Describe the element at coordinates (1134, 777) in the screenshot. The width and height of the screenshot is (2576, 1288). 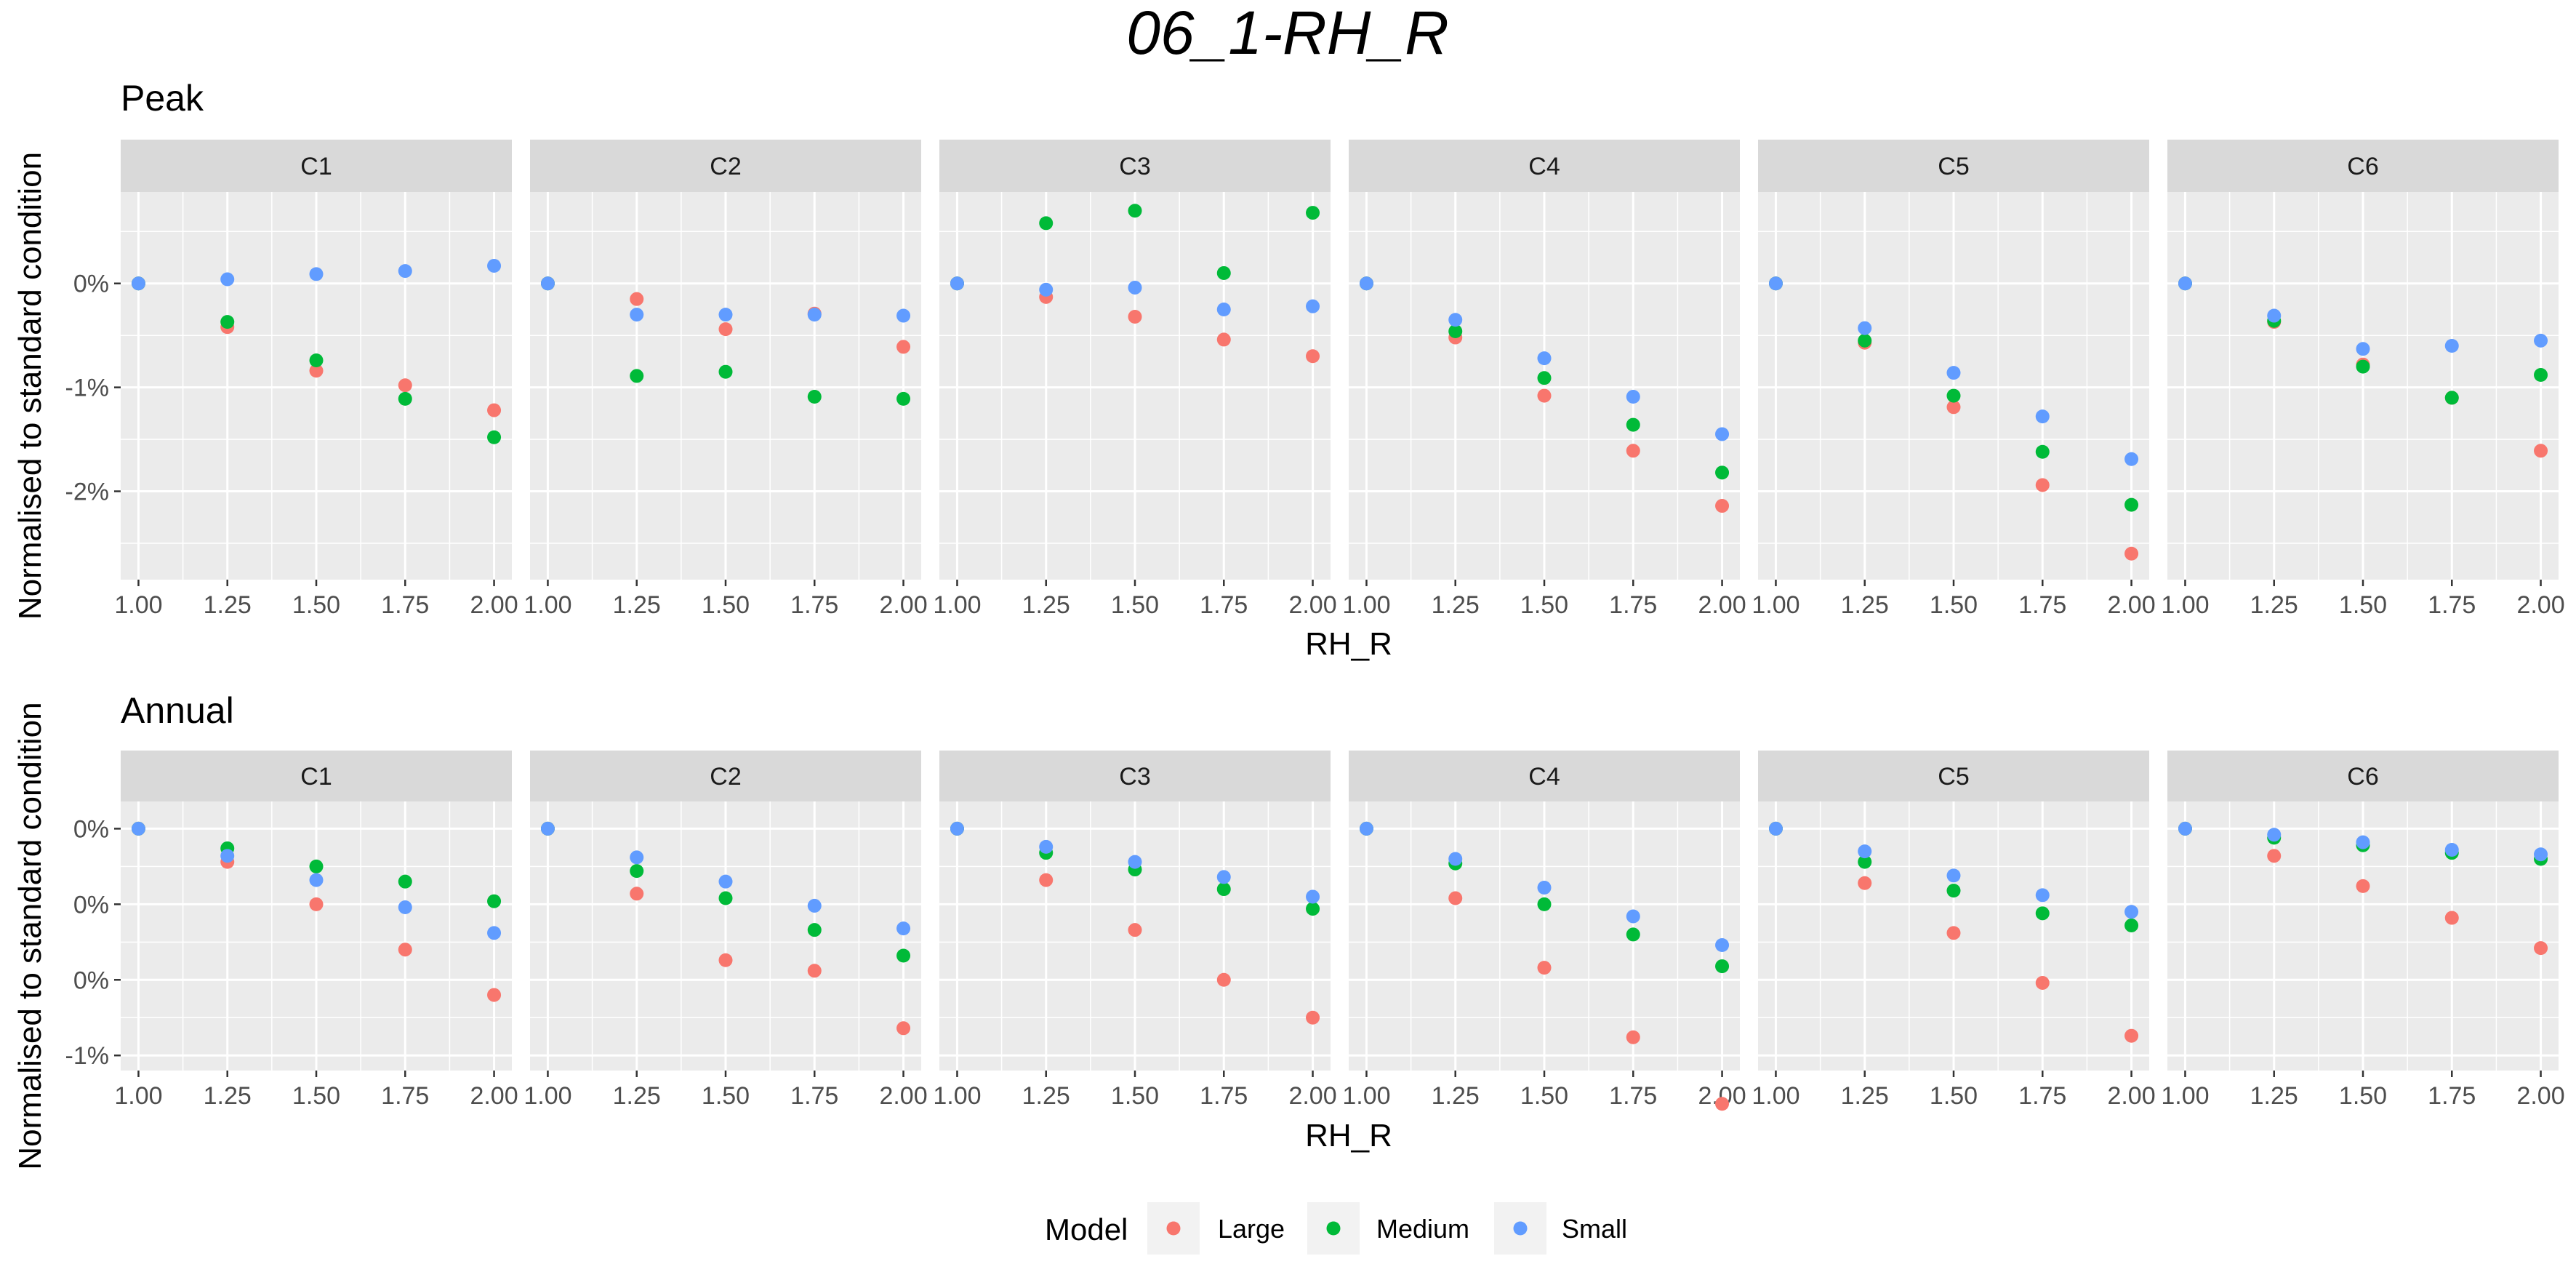
I see `facet-strip-label: C3` at that location.